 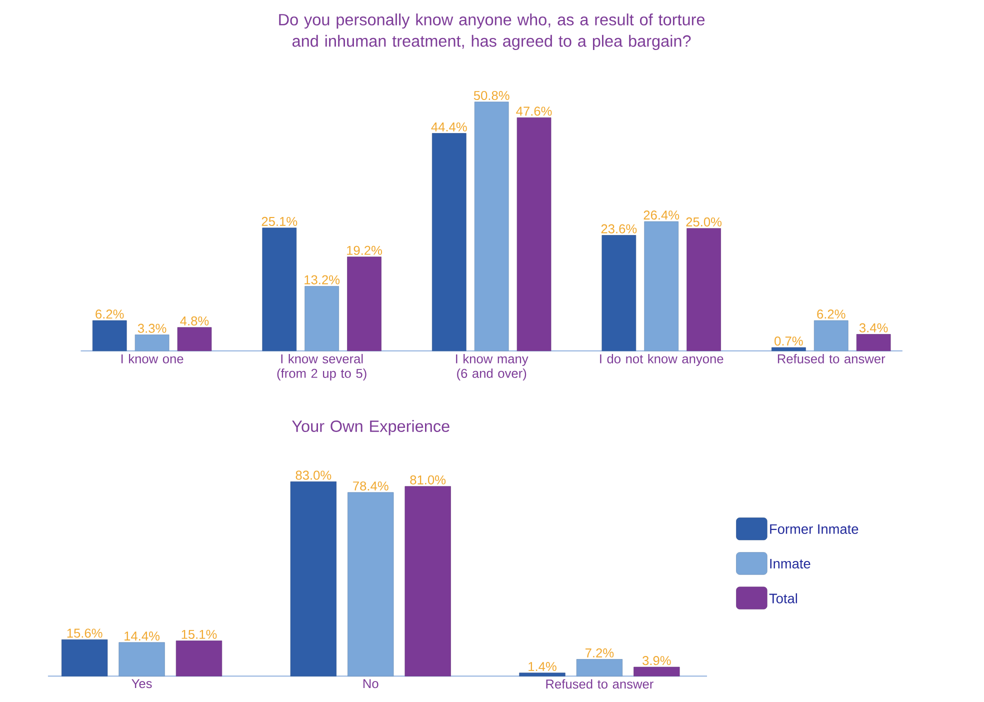 I want to click on x-tick-label: No, so click(x=370, y=683).